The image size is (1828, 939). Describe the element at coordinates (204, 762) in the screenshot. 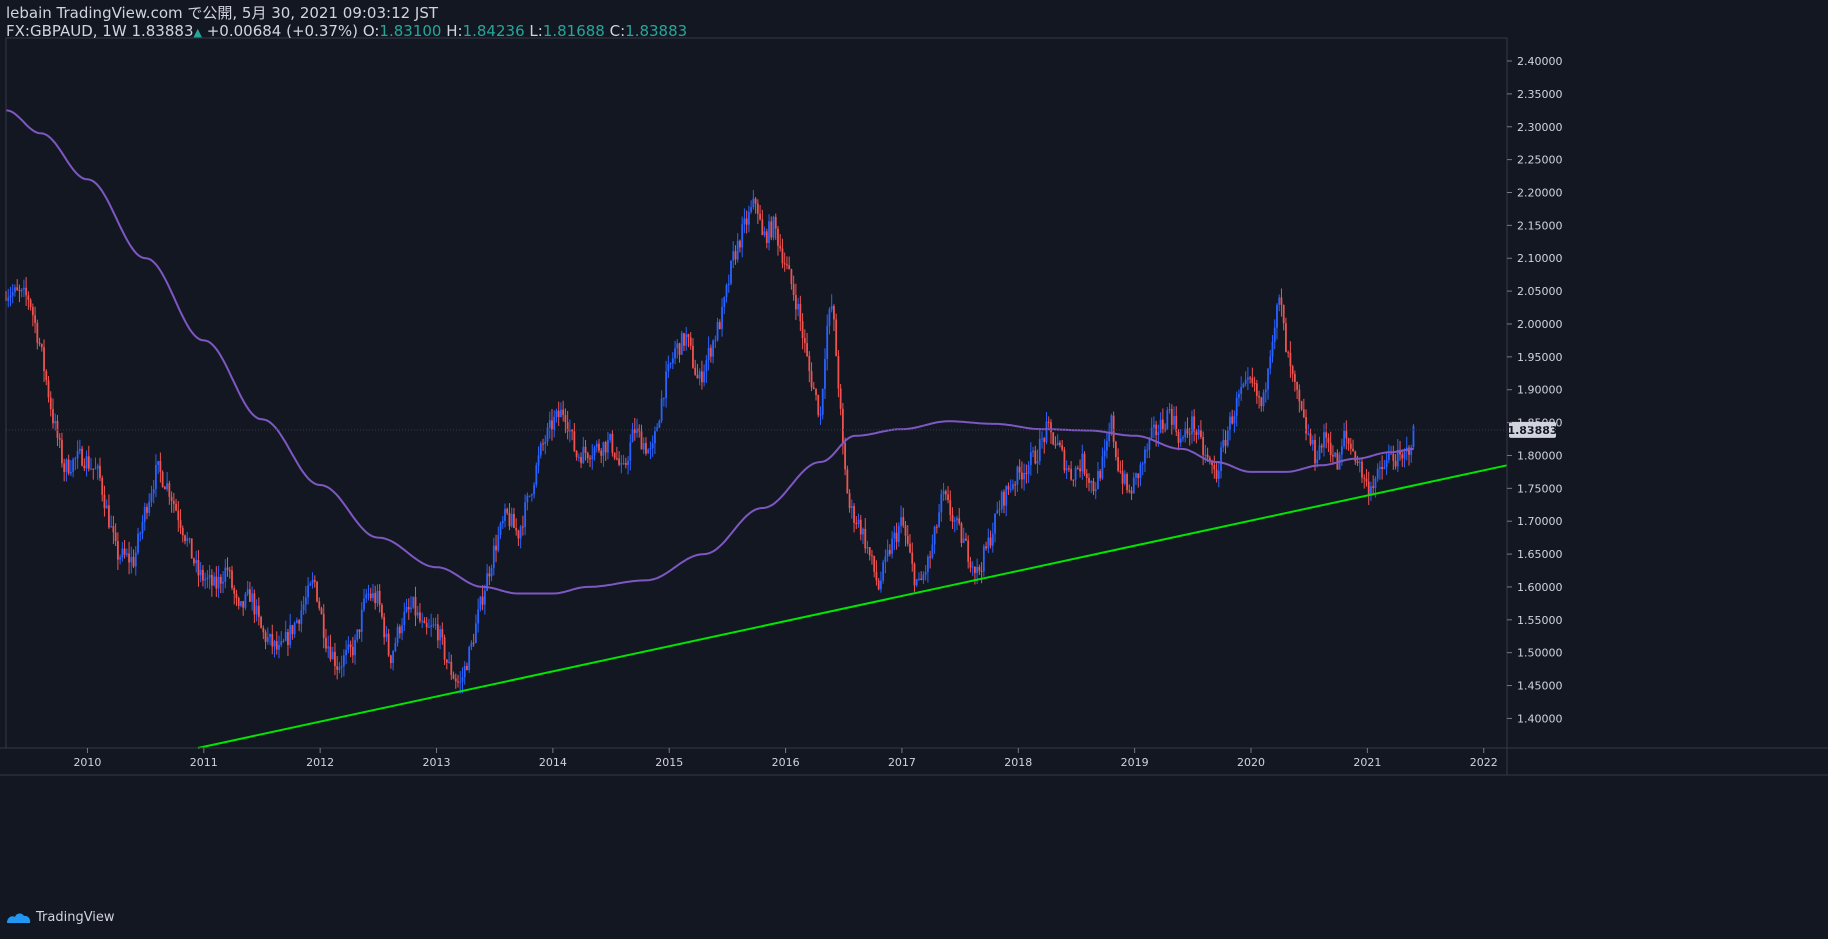

I see `x-tick-label: 2011` at that location.